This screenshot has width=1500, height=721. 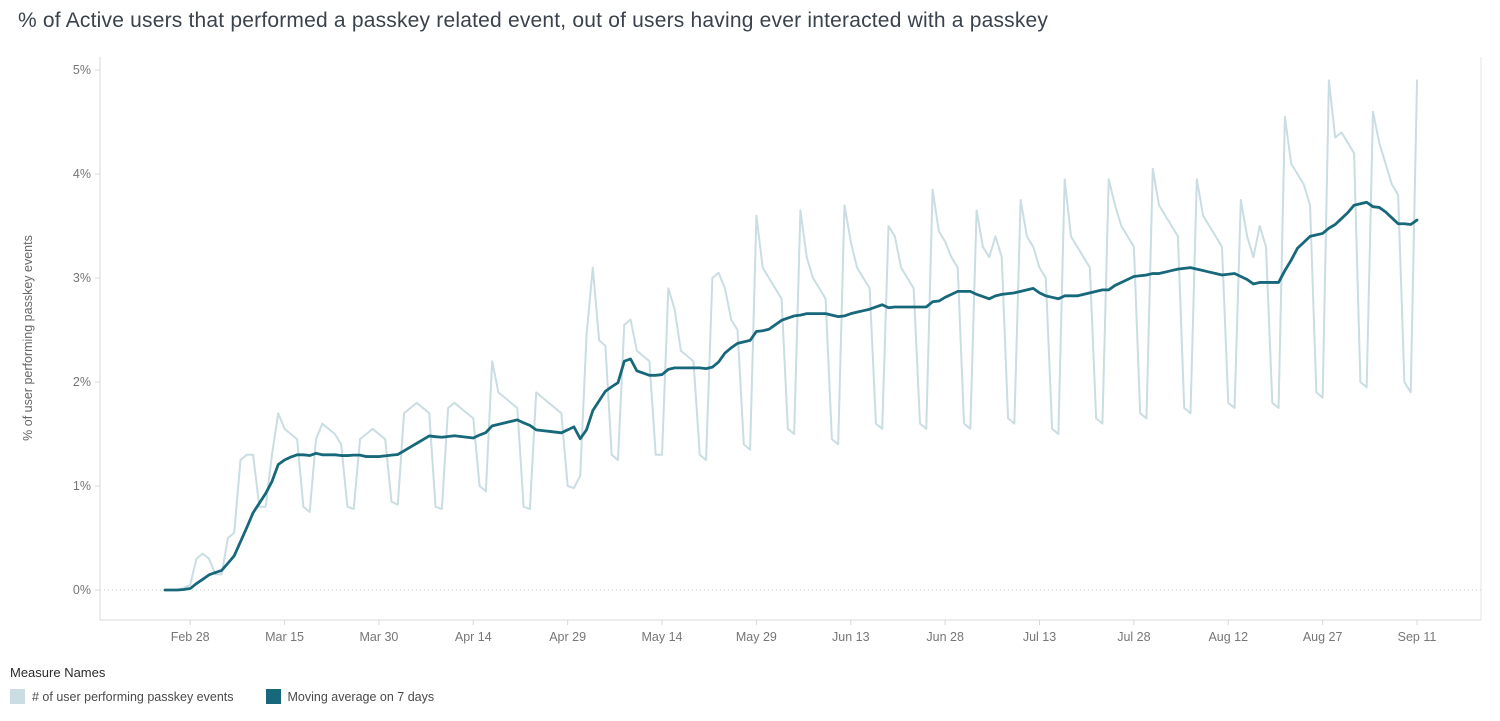 I want to click on x-tick-label: May 29, so click(x=756, y=637).